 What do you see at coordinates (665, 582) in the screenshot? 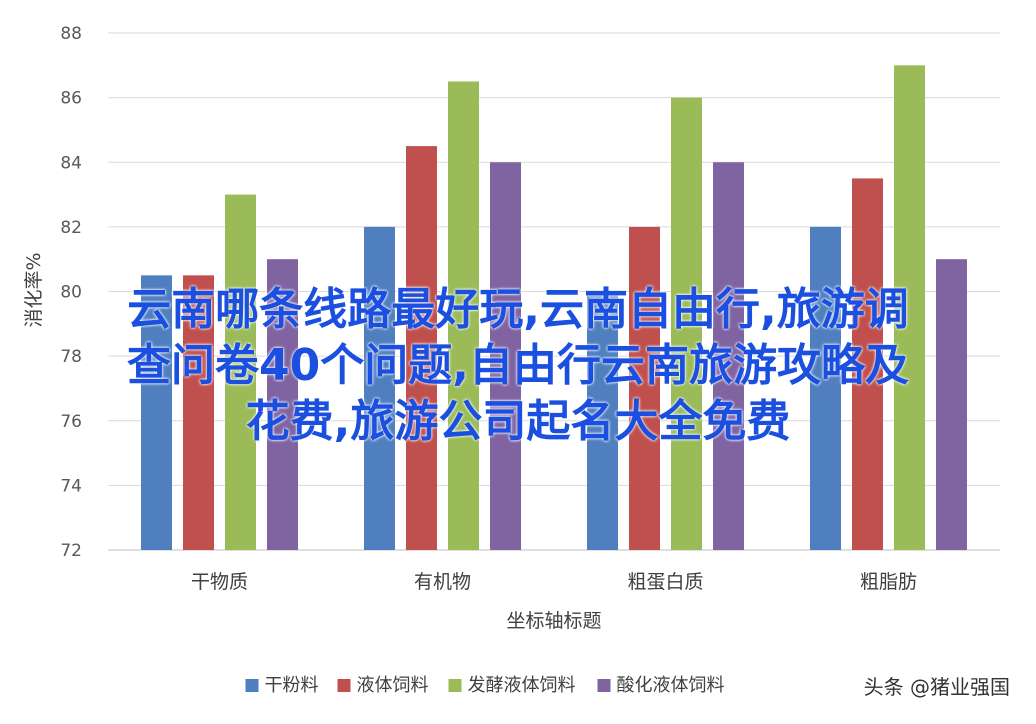
I see `x-tick-label: 粗蛋白质` at bounding box center [665, 582].